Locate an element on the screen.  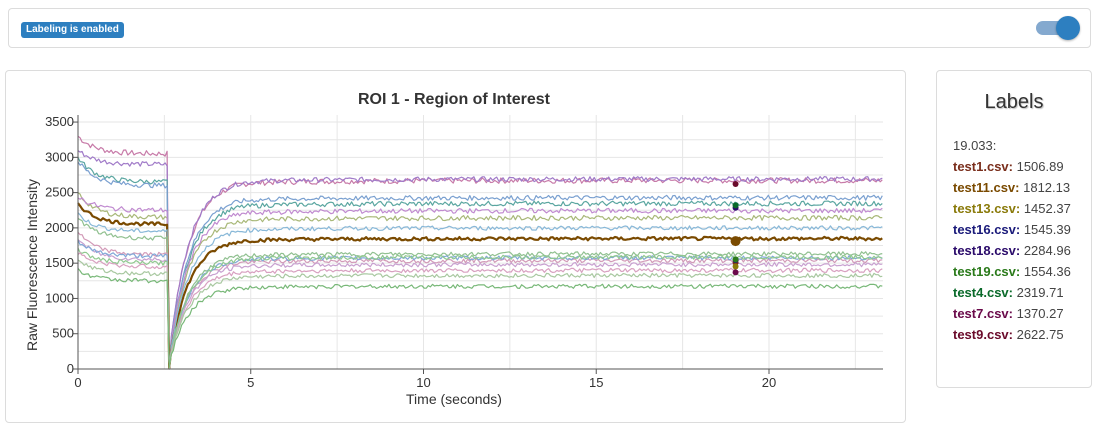
labels-title: Labels is located at coordinates (1014, 102).